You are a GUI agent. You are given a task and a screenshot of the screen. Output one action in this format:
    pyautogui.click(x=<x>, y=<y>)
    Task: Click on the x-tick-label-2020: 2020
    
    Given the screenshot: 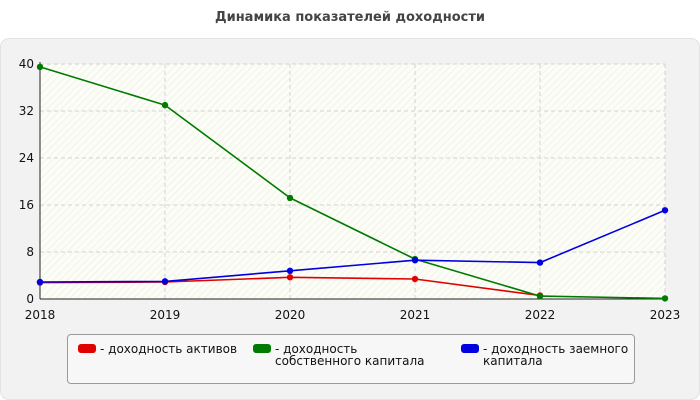 What is the action you would take?
    pyautogui.click(x=290, y=315)
    